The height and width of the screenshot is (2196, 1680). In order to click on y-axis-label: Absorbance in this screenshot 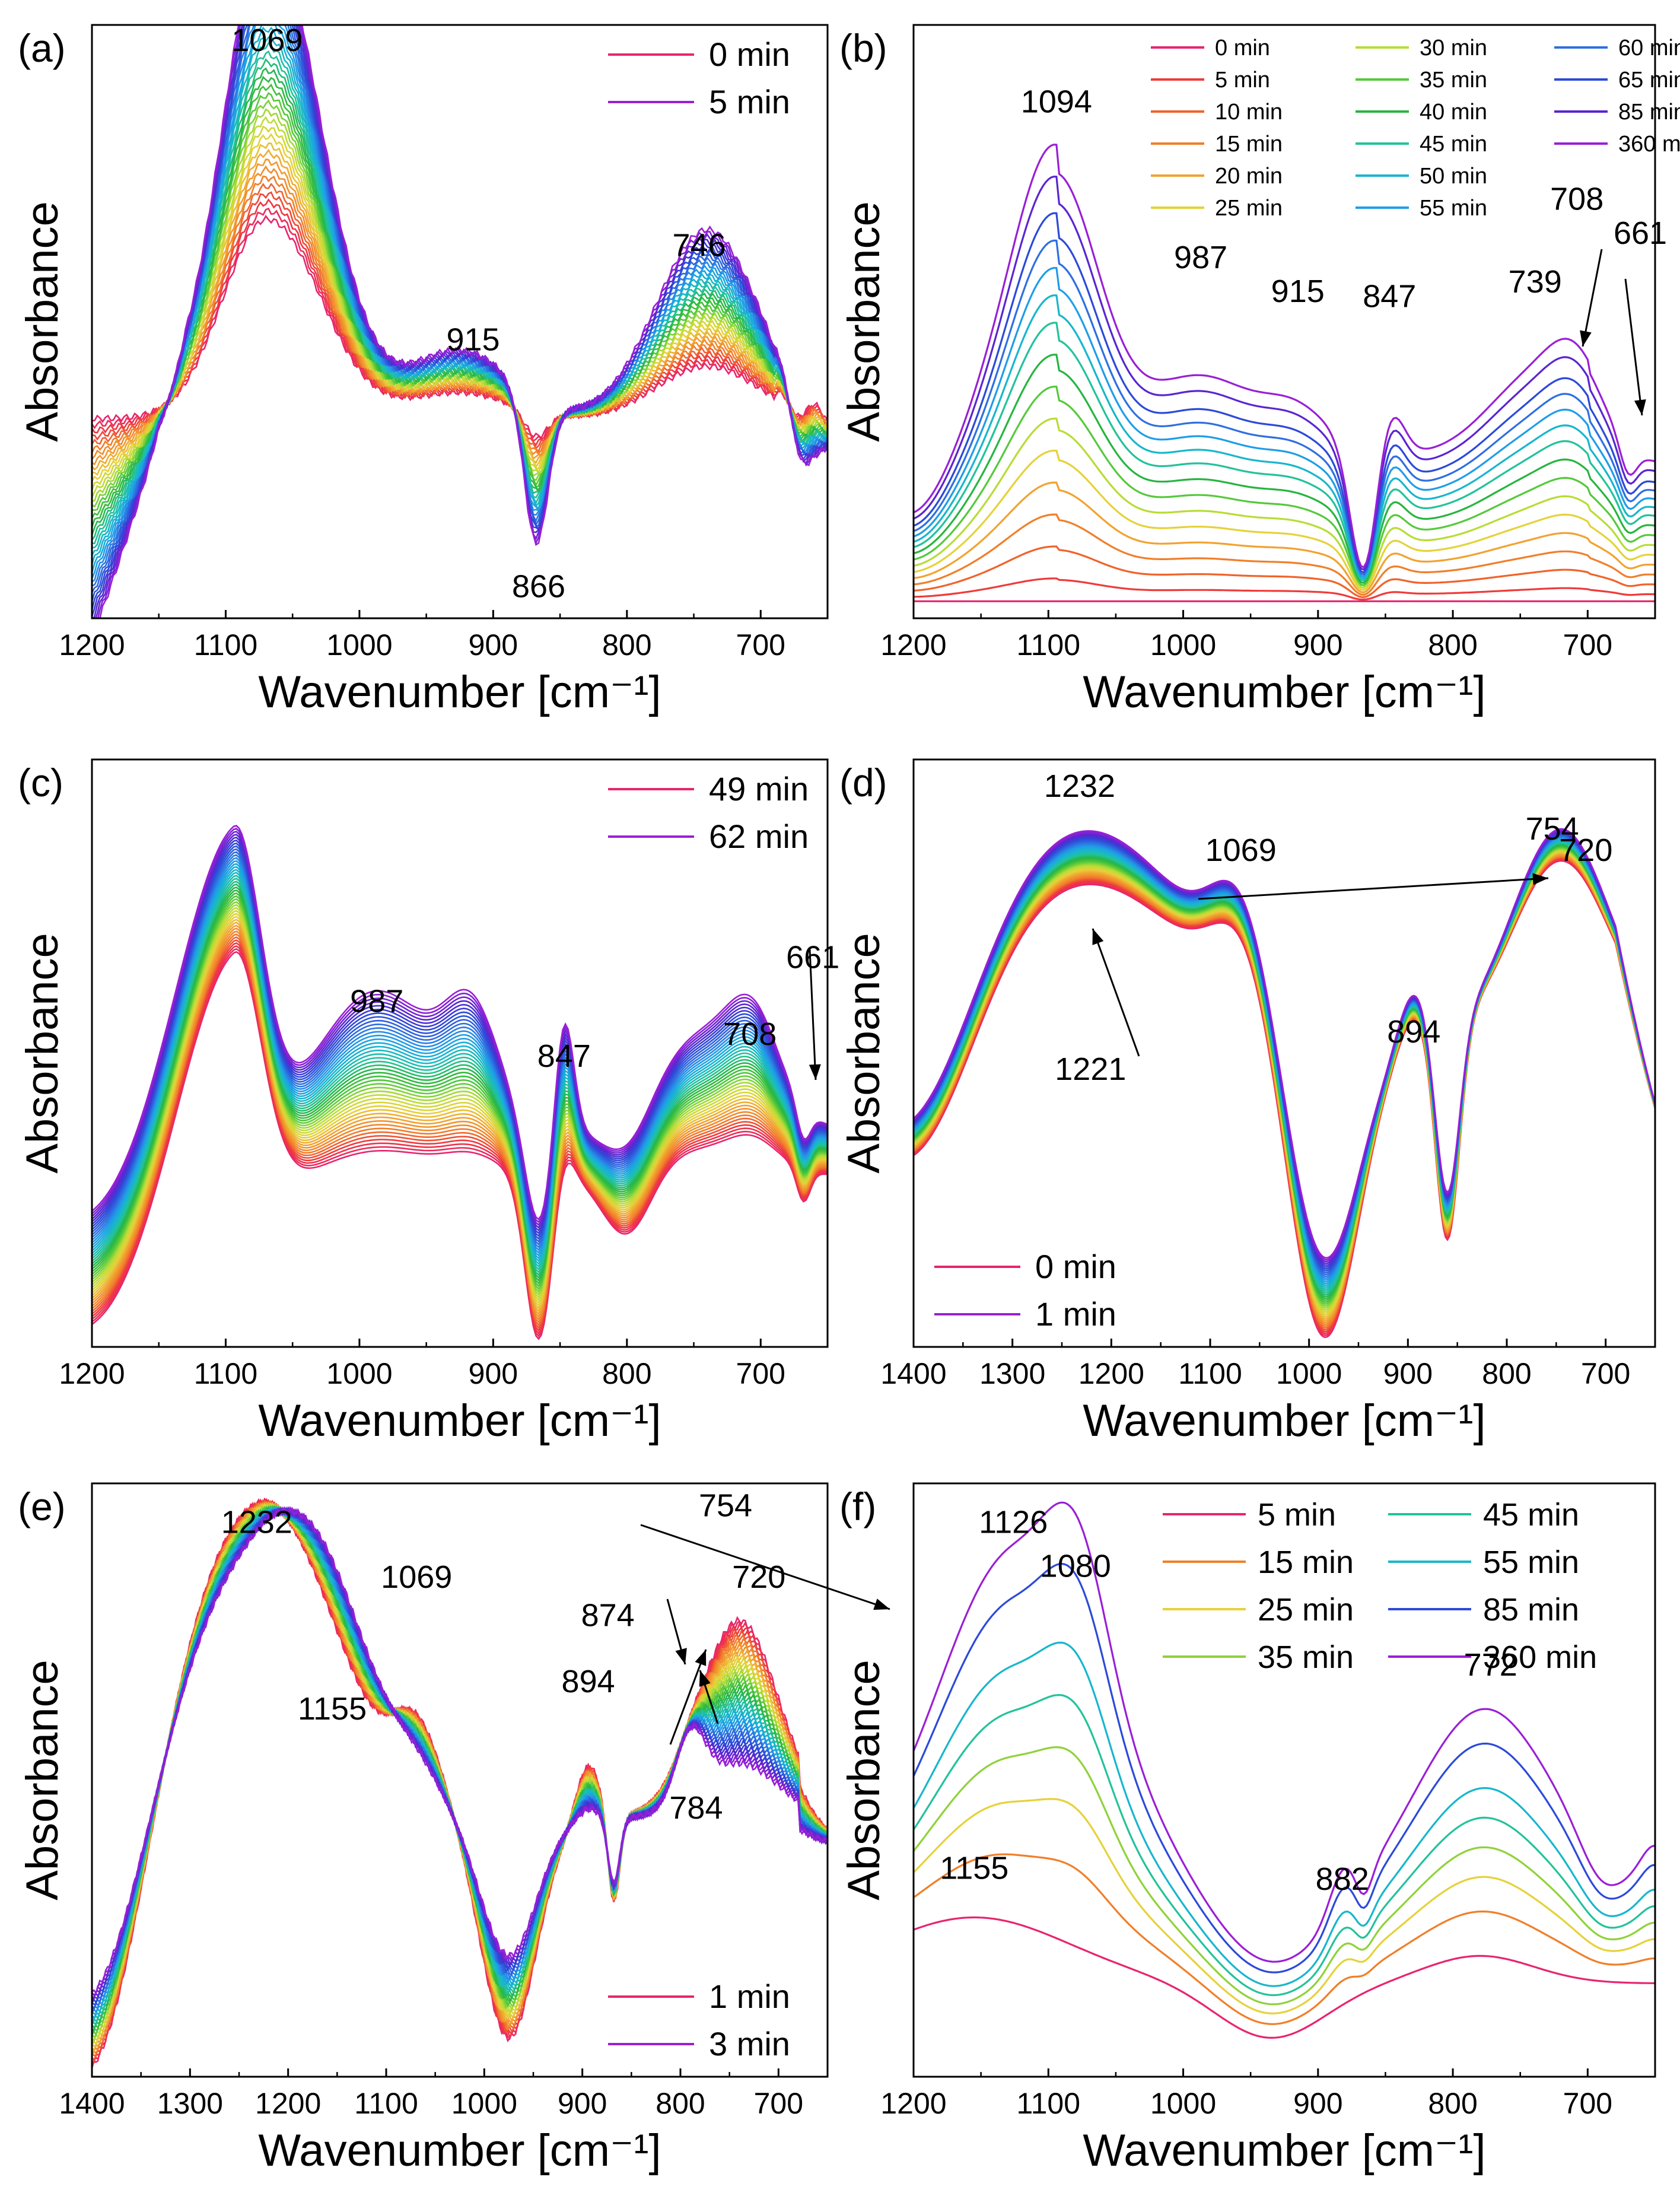, I will do `click(864, 321)`.